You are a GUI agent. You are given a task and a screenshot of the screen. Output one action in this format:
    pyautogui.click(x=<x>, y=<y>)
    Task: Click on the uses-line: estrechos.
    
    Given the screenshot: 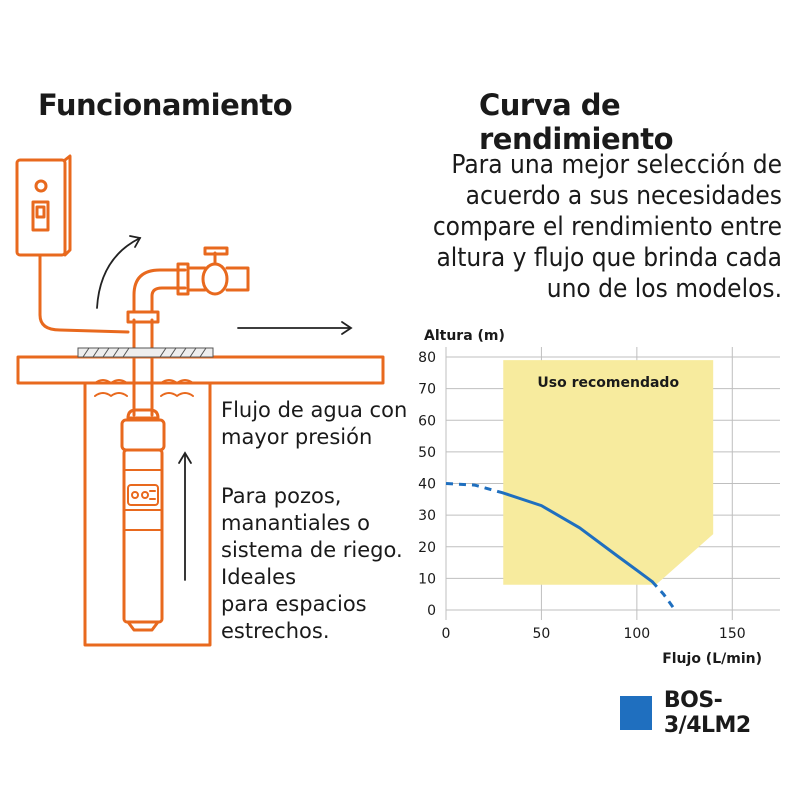 What is the action you would take?
    pyautogui.click(x=275, y=631)
    